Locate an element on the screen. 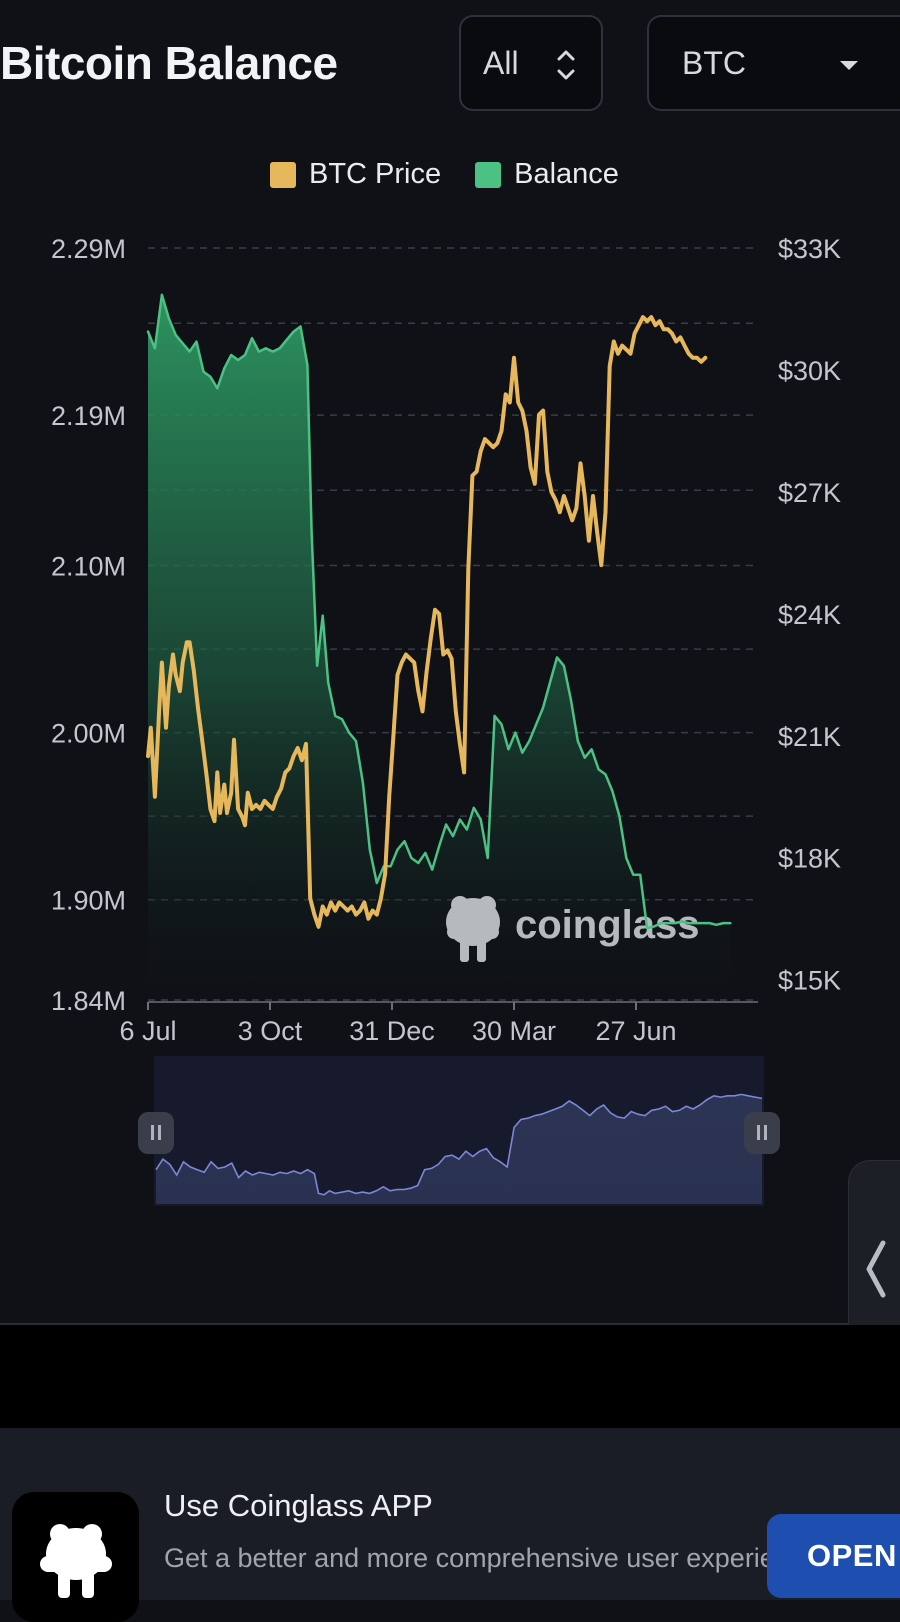 Image resolution: width=900 pixels, height=1622 pixels. navigator-series is located at coordinates (459, 1148).